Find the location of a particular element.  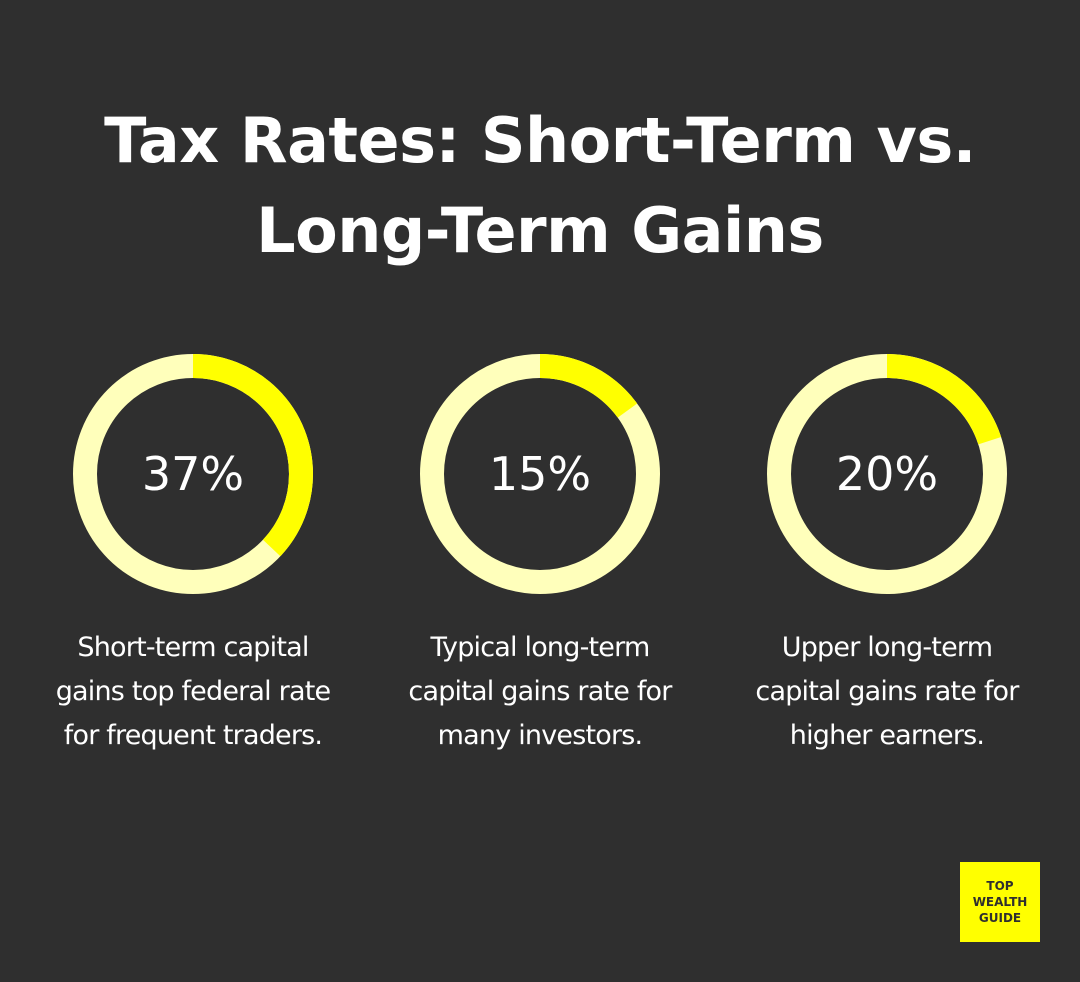

desc-line: Typical long-term is located at coordinates (540, 647).